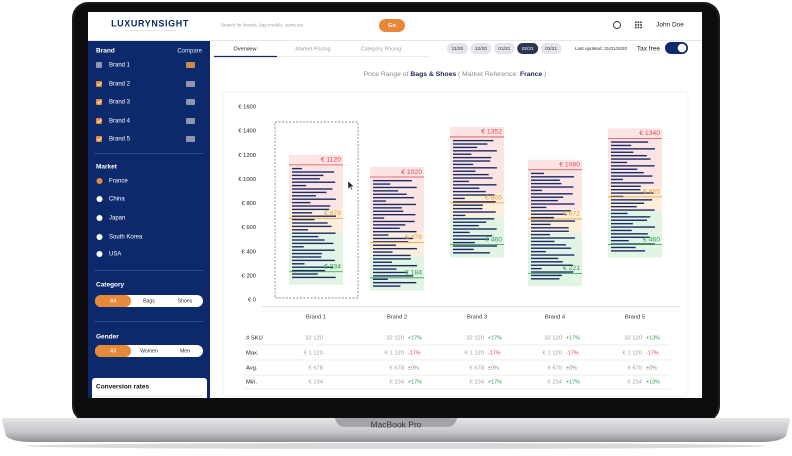 The image size is (792, 456). Describe the element at coordinates (248, 228) in the screenshot. I see `y-tick-label: € 600` at that location.